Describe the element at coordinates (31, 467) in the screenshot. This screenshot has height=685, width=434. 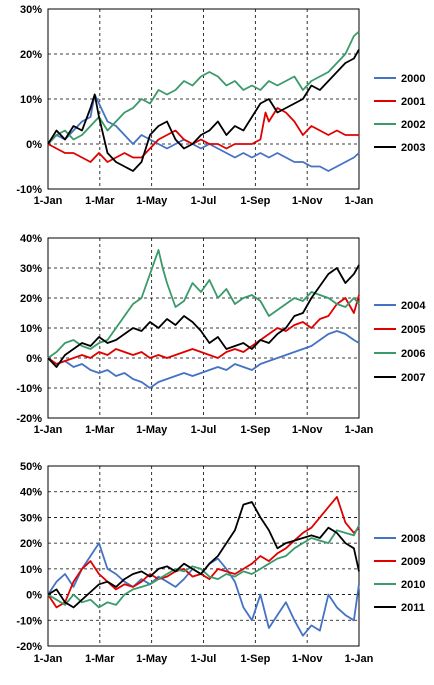
I see `y-tick-label: 50%` at that location.